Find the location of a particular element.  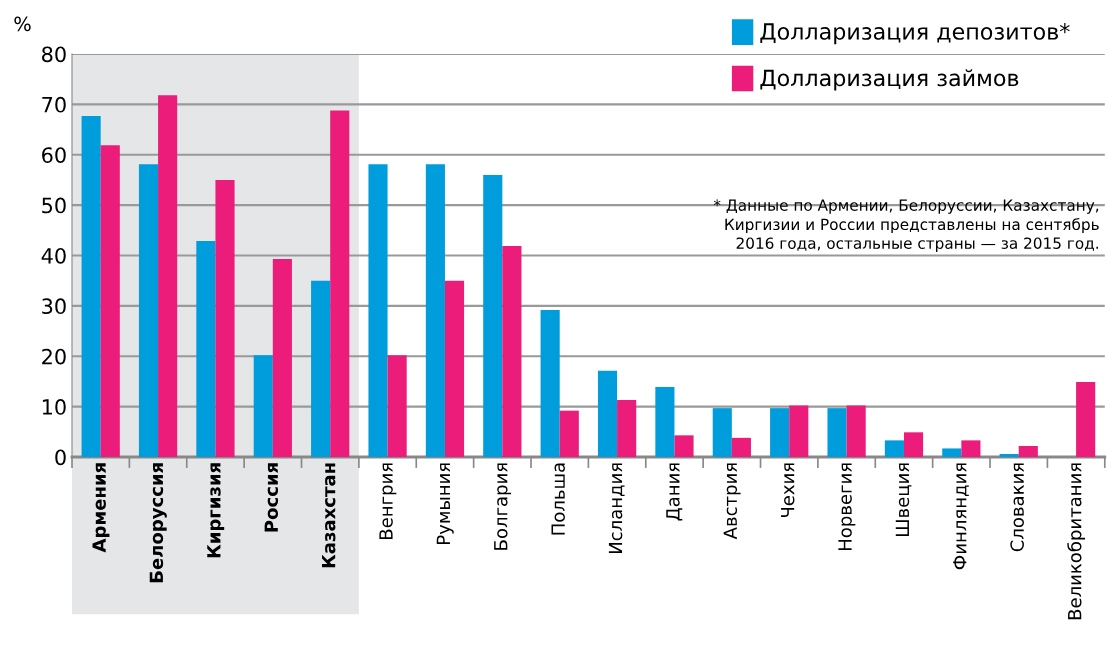

y-tick-label: 0 is located at coordinates (60, 457).